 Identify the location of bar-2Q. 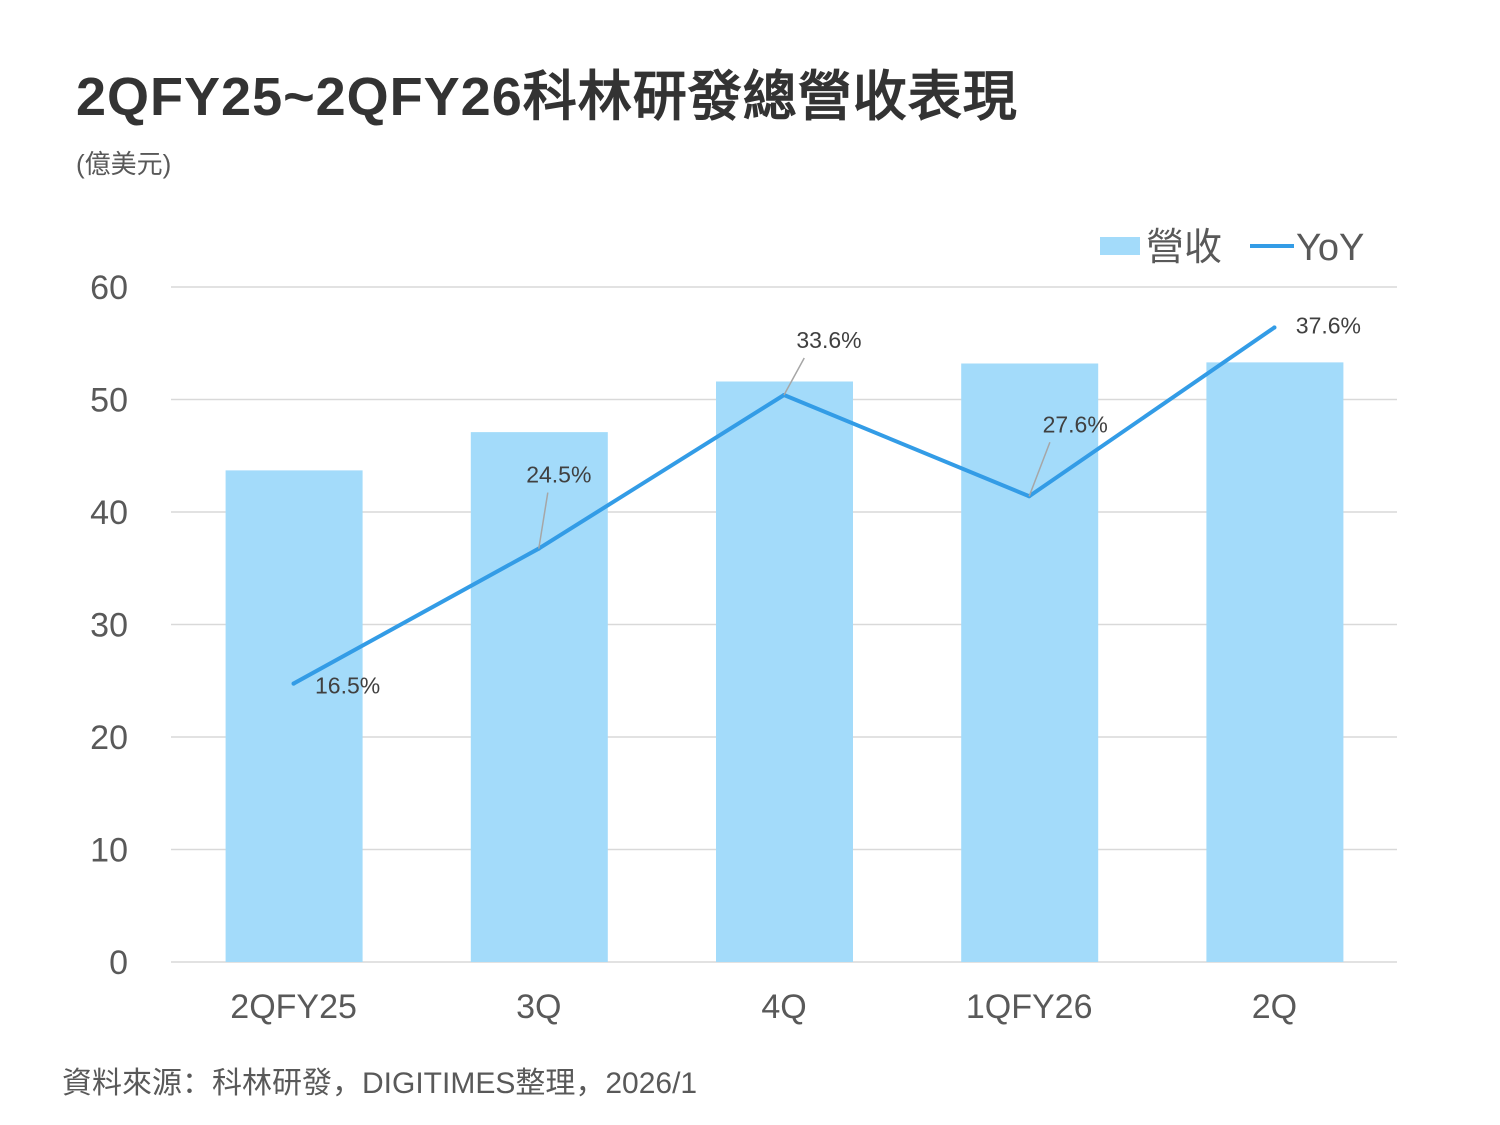
(1275, 662).